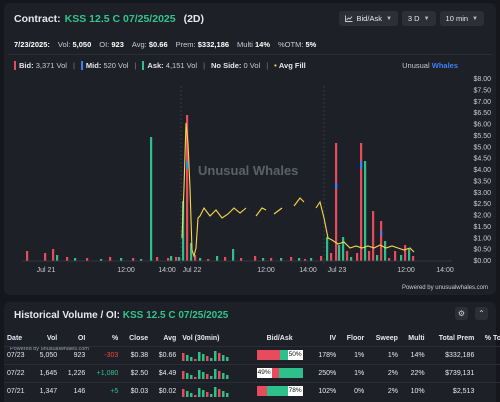 The image size is (500, 402). Describe the element at coordinates (170, 339) in the screenshot. I see `column-header: Avg` at that location.